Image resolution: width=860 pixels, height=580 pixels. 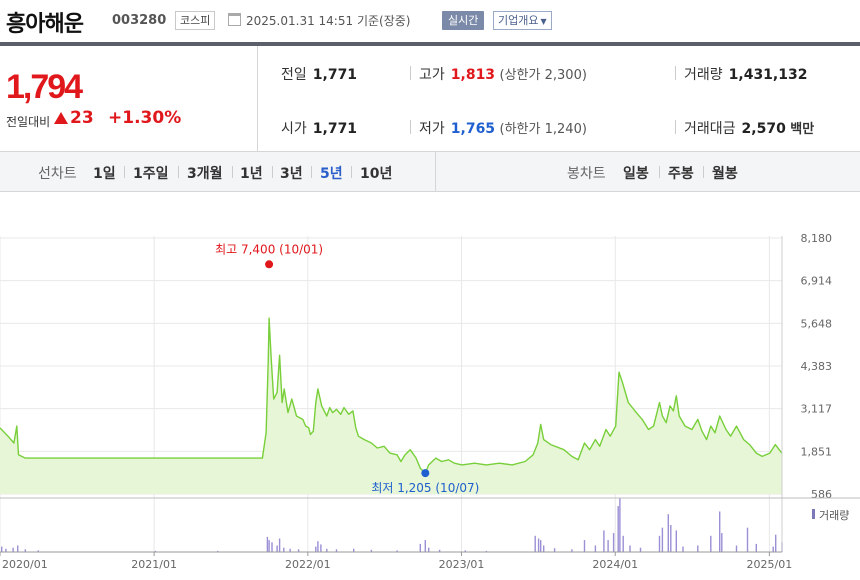 What do you see at coordinates (269, 249) in the screenshot?
I see `max-marker-label: 최고 7,400 (10/01)` at bounding box center [269, 249].